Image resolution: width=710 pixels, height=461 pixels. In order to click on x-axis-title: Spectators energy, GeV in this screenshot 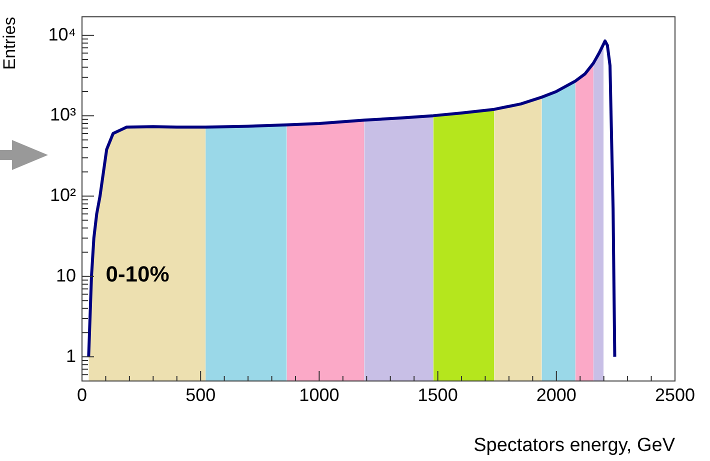, I will do `click(575, 445)`.